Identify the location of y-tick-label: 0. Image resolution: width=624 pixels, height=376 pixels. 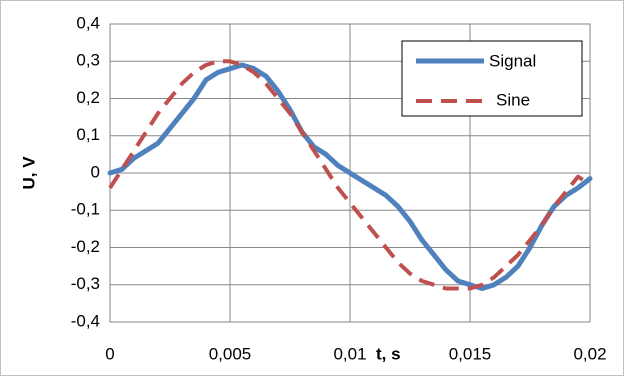
(95, 171).